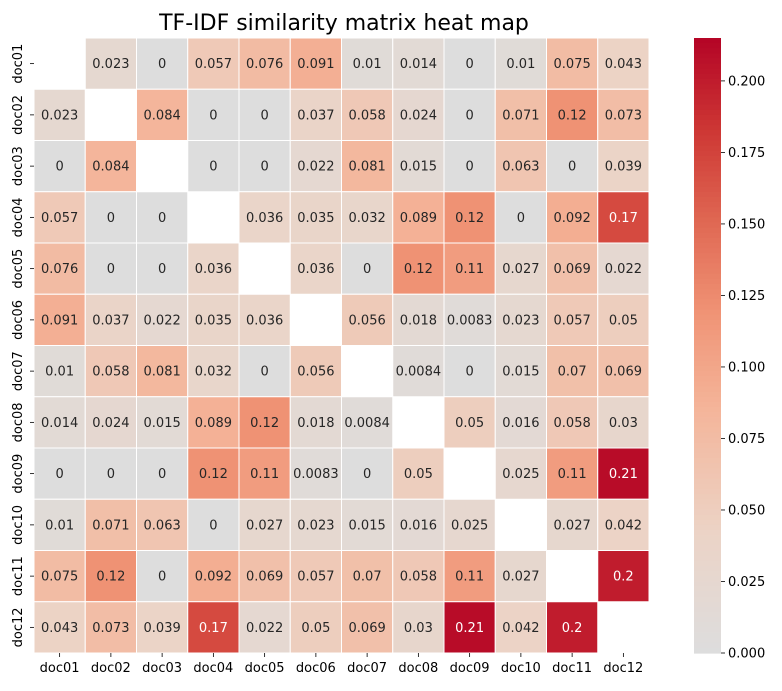 This screenshot has height=691, width=782. Describe the element at coordinates (213, 268) in the screenshot. I see `heatmap-cell-doc05-doc04` at that location.